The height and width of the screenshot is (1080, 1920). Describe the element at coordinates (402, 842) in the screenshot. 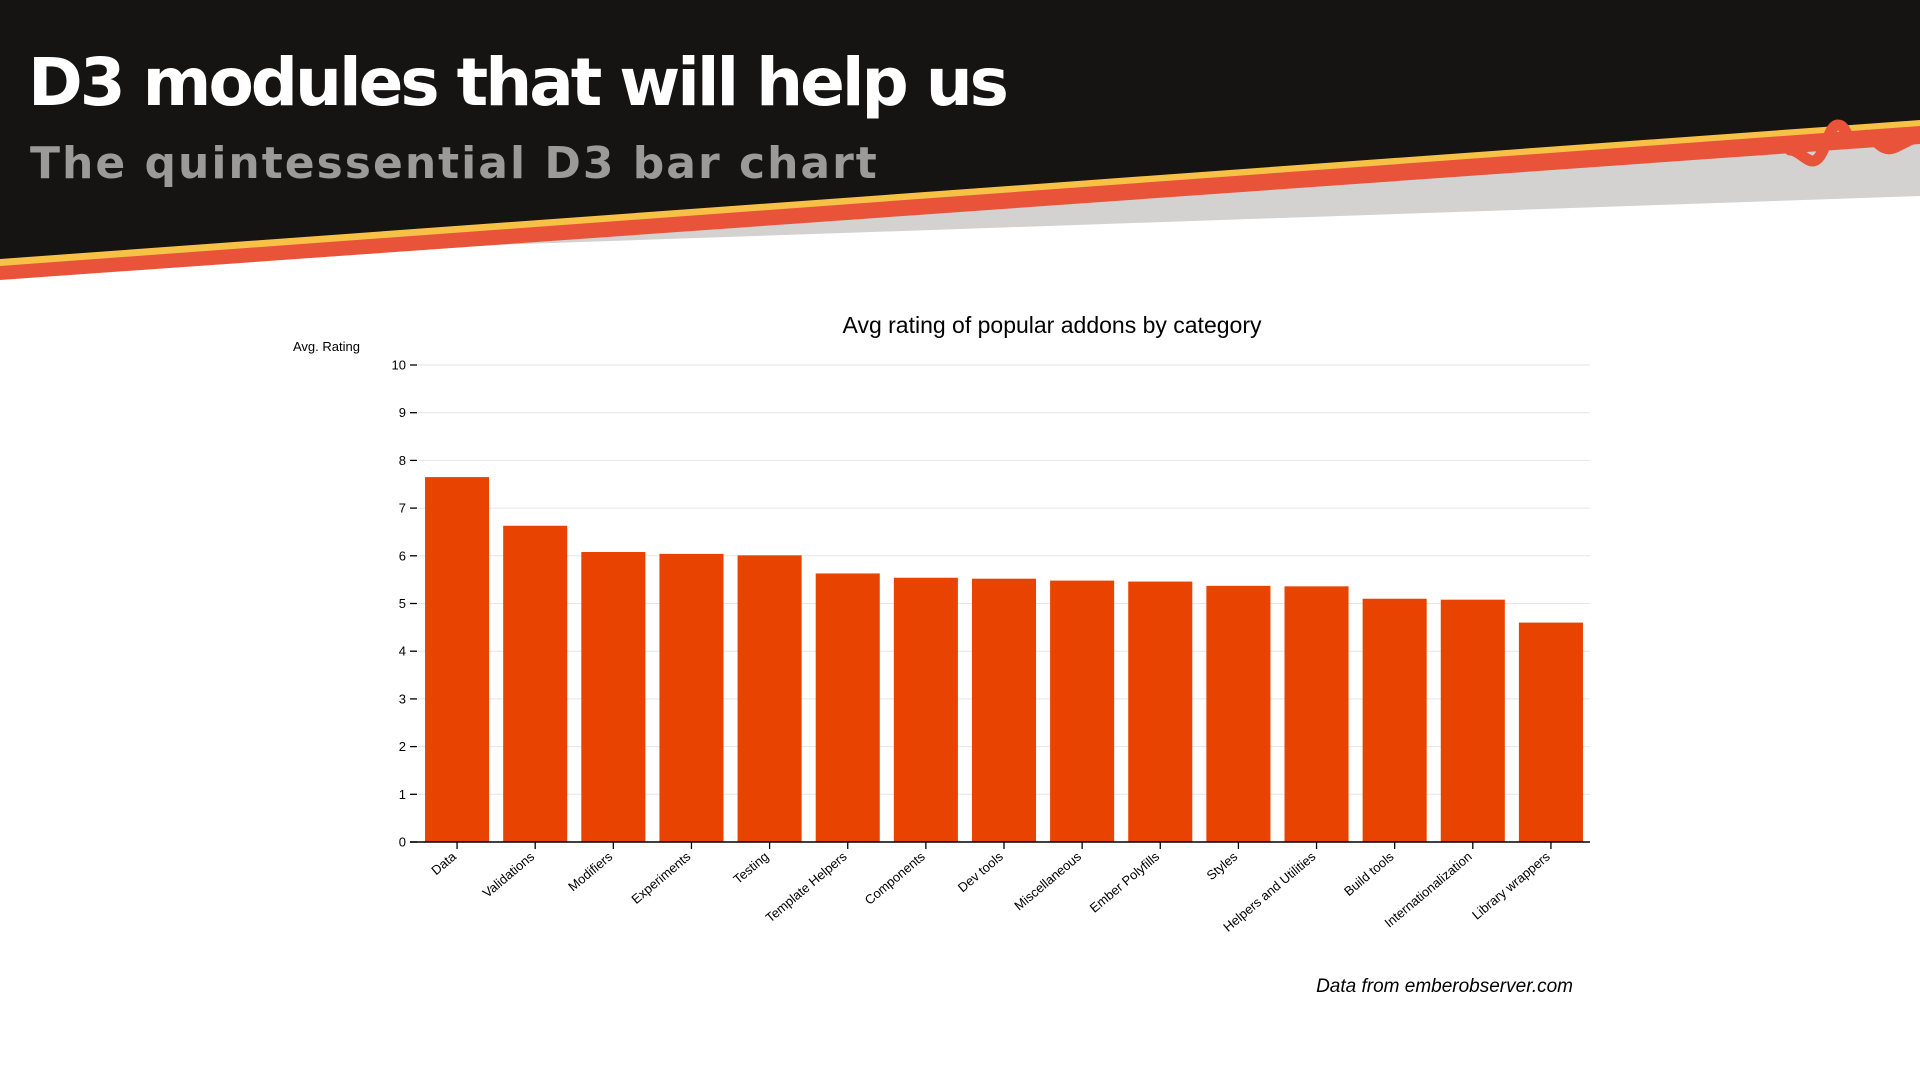

I see `y-tick-label: 0` at that location.